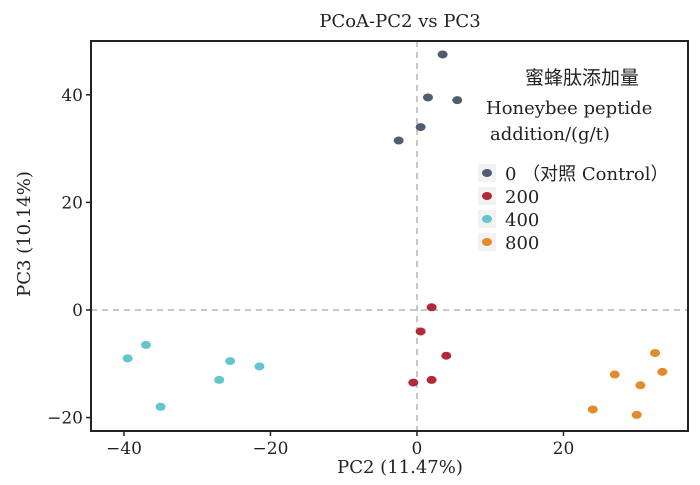  I want to click on x-tick-label: −20, so click(271, 449).